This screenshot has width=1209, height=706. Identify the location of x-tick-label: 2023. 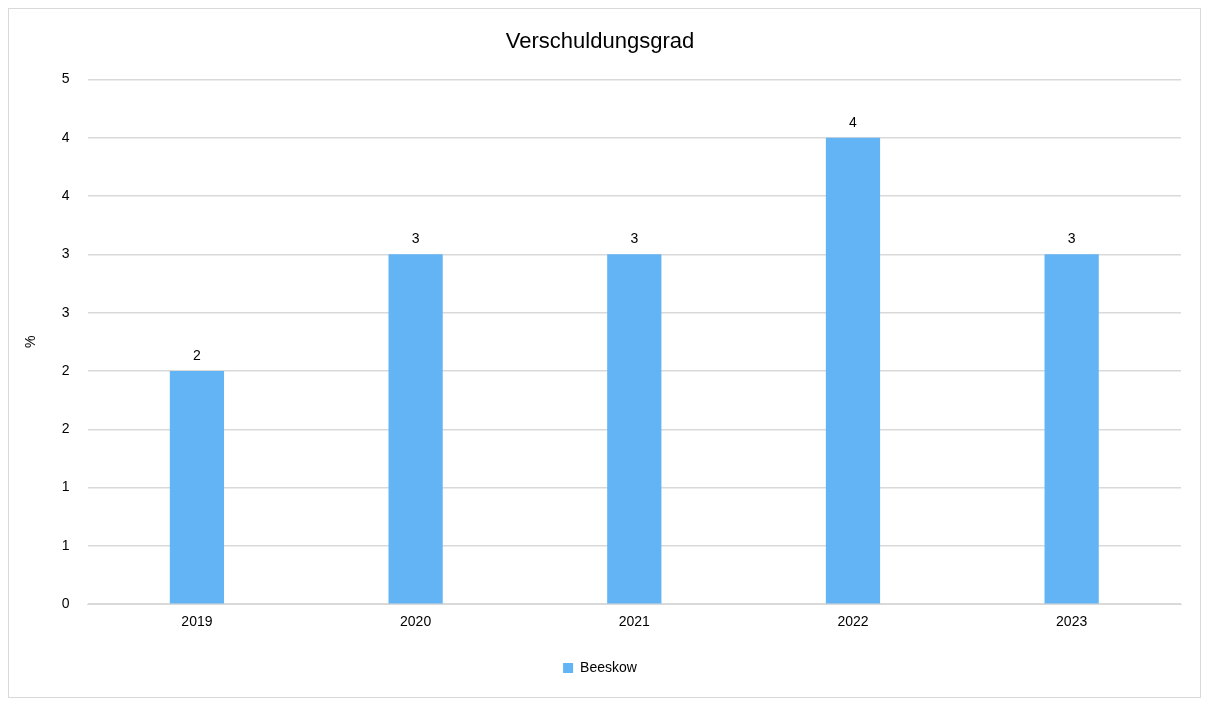
(1072, 621).